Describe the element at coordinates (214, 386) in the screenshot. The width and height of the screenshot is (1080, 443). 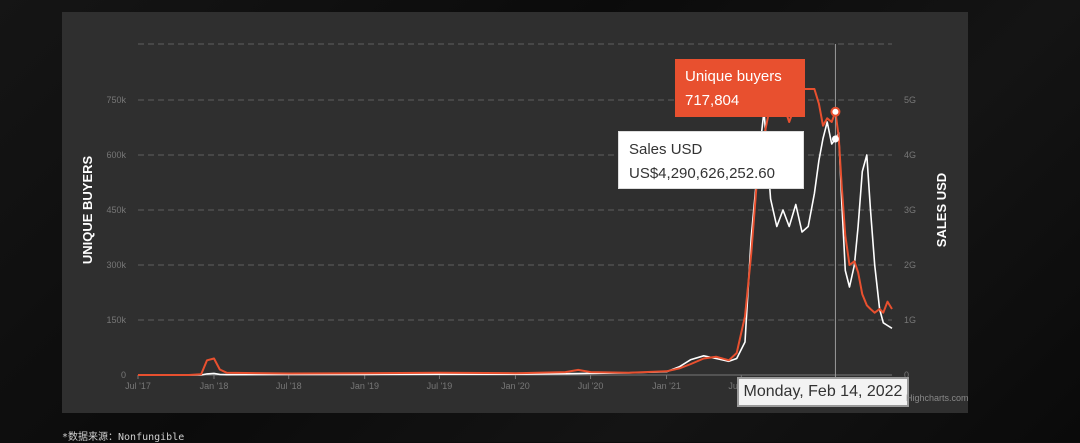
I see `x-tick-label: Jan '18` at that location.